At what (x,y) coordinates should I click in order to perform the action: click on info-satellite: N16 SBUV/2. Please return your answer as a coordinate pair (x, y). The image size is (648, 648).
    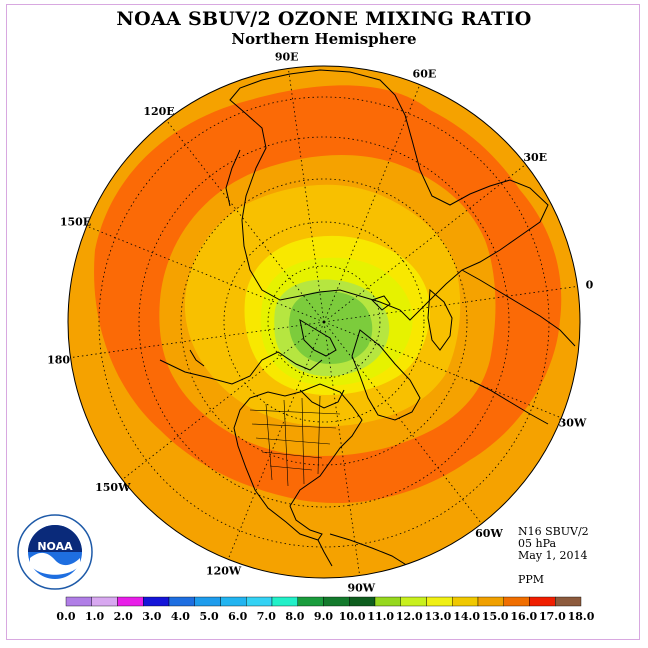
    Looking at the image, I should click on (553, 531).